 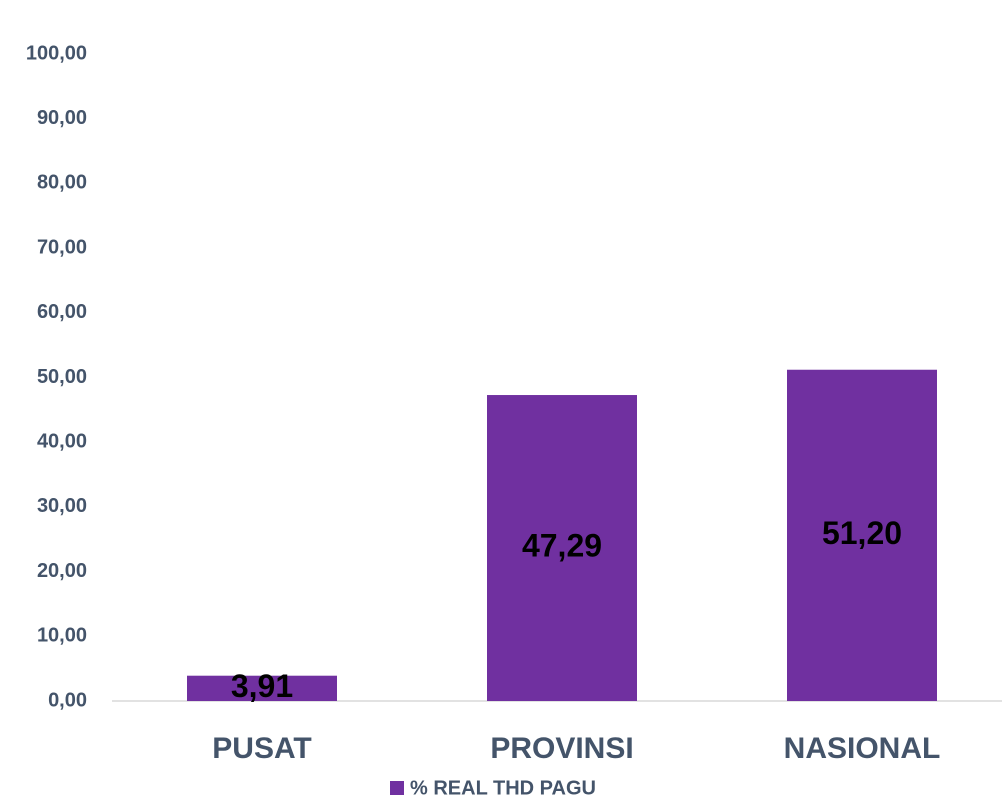 I want to click on x-tick-label: PROVINSI, so click(x=561, y=748).